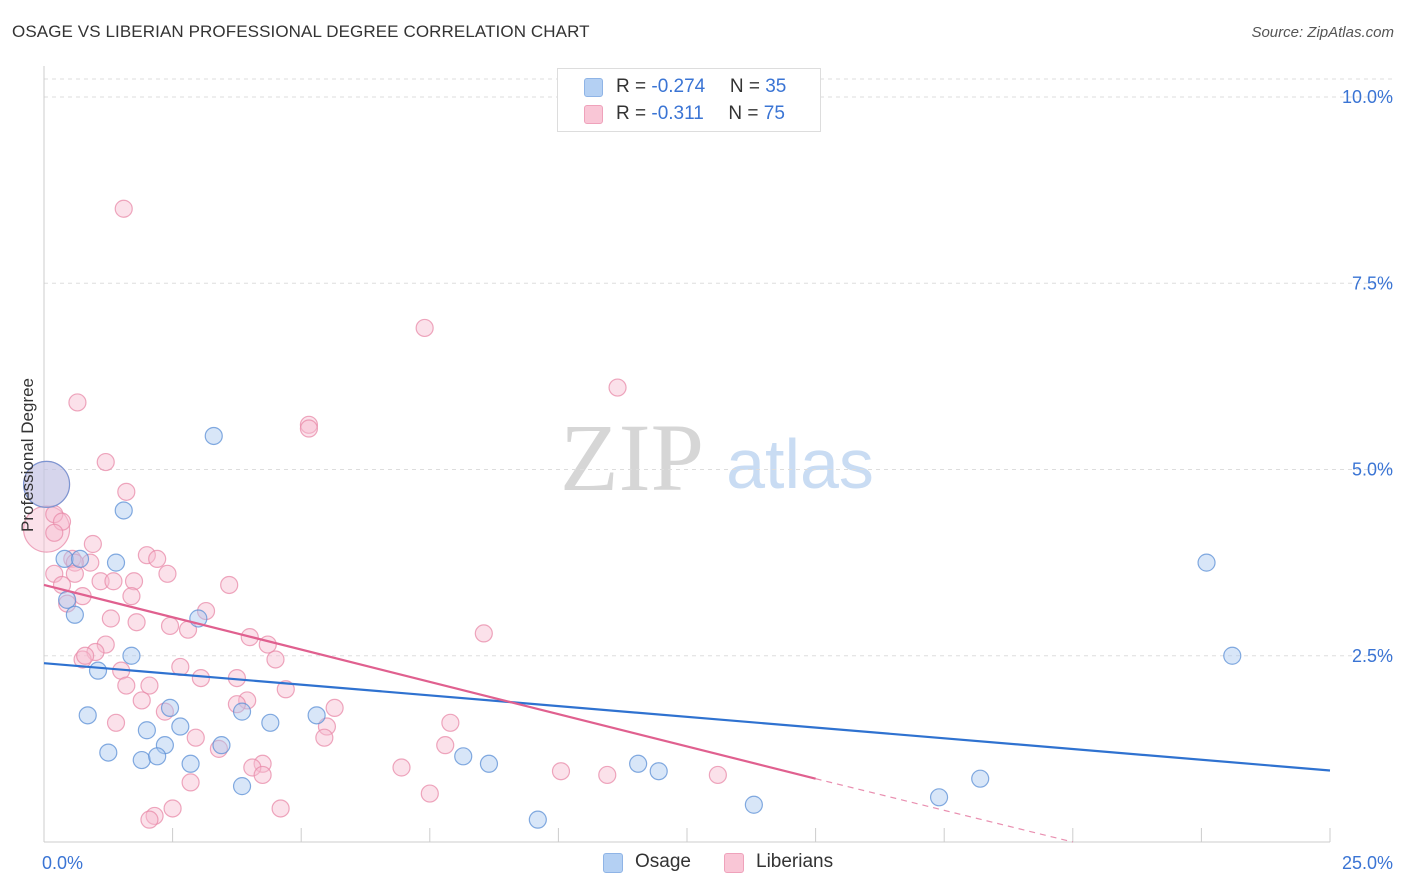 The width and height of the screenshot is (1406, 892). I want to click on bottom-legend-swatch-liberians, so click(734, 863).